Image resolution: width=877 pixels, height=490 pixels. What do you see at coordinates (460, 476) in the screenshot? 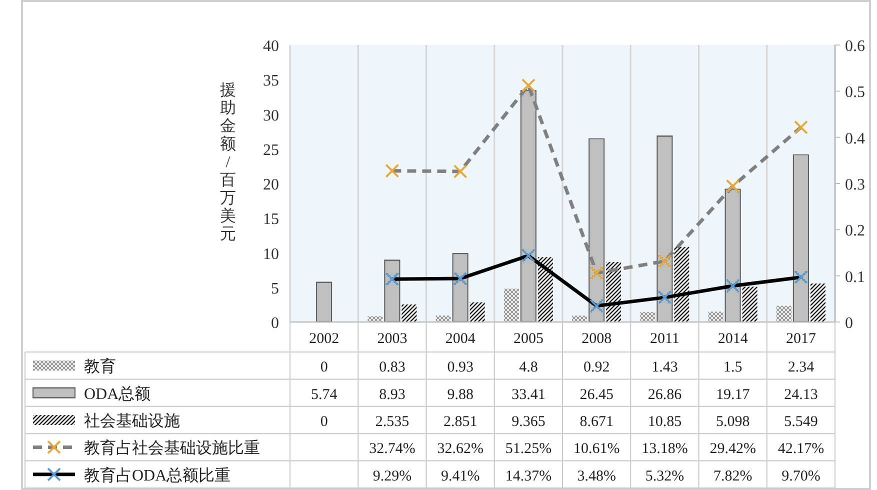
I see `data-label: 9.41%` at bounding box center [460, 476].